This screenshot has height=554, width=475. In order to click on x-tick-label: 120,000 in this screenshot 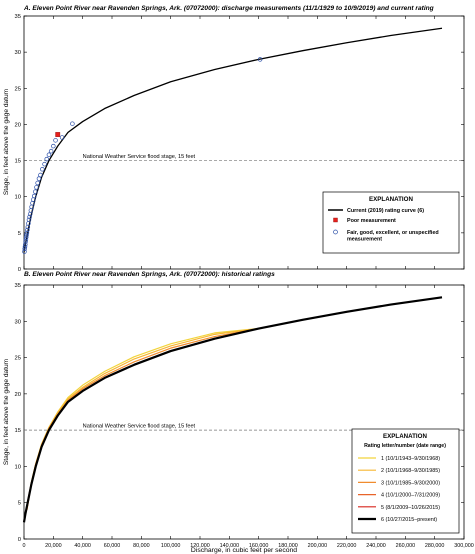, I will do `click(200, 546)`.